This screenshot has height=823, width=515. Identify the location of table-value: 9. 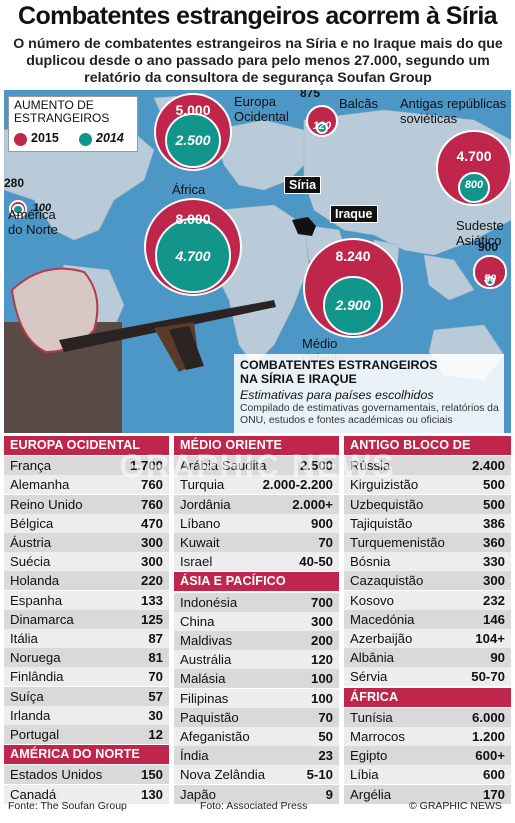
(329, 794).